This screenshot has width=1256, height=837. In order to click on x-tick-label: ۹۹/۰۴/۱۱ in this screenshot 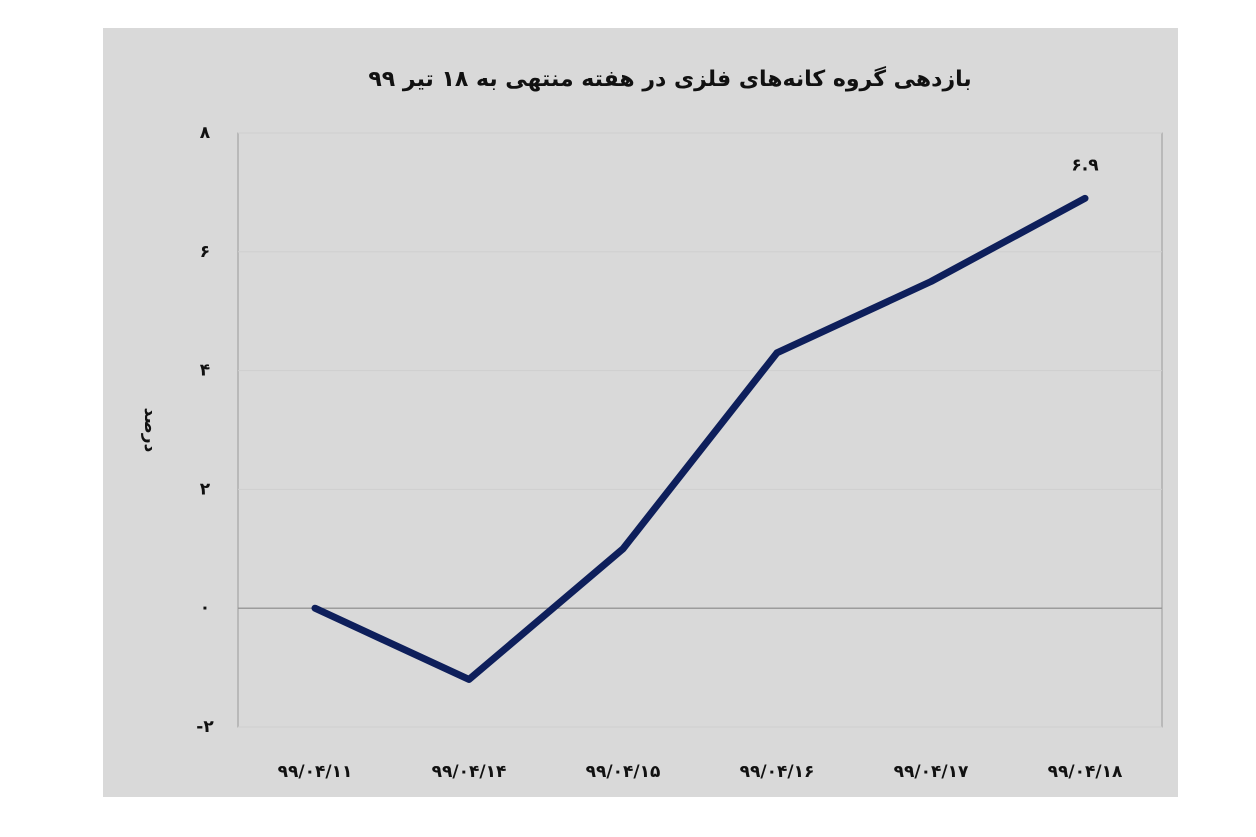, I will do `click(315, 772)`.